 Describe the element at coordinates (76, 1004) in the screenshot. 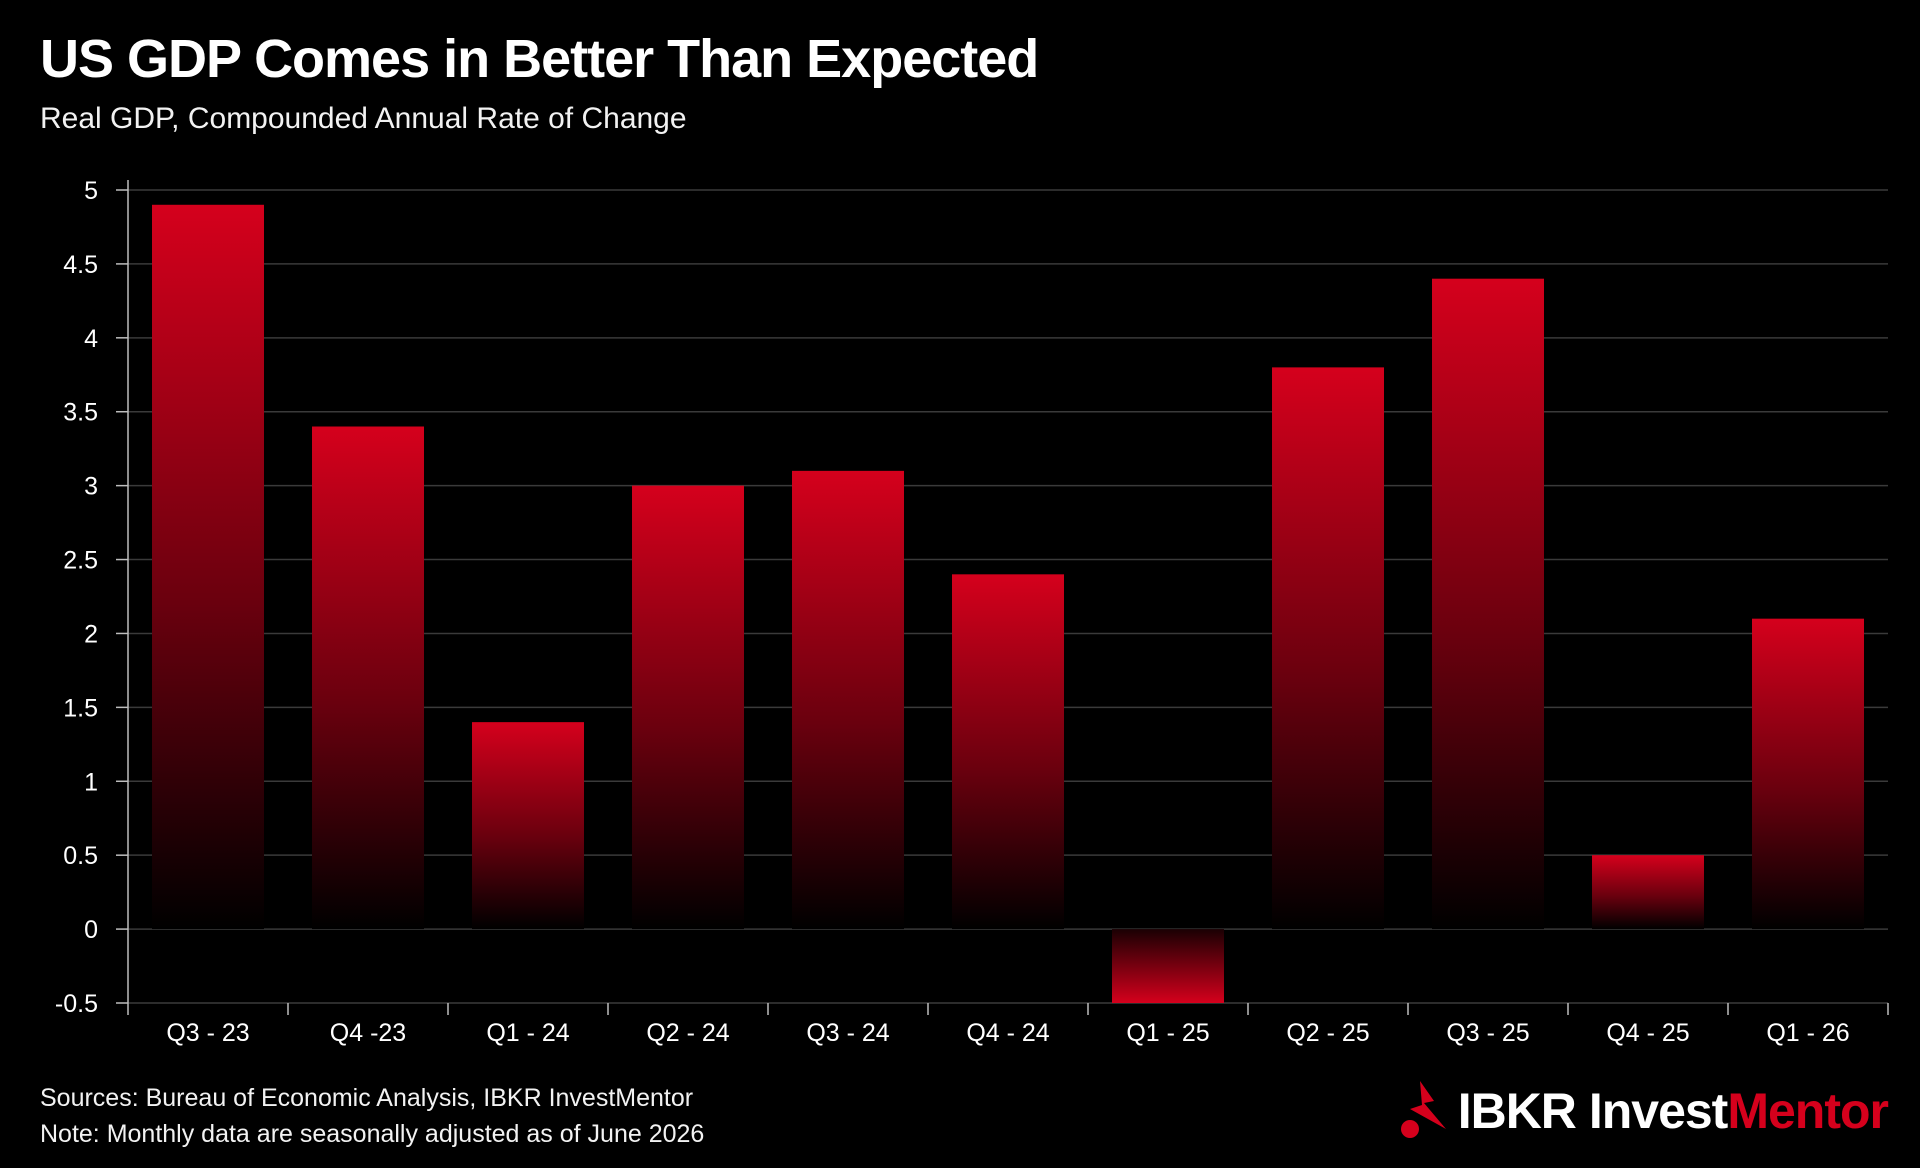

I see `y-tick-label: -0.5` at that location.